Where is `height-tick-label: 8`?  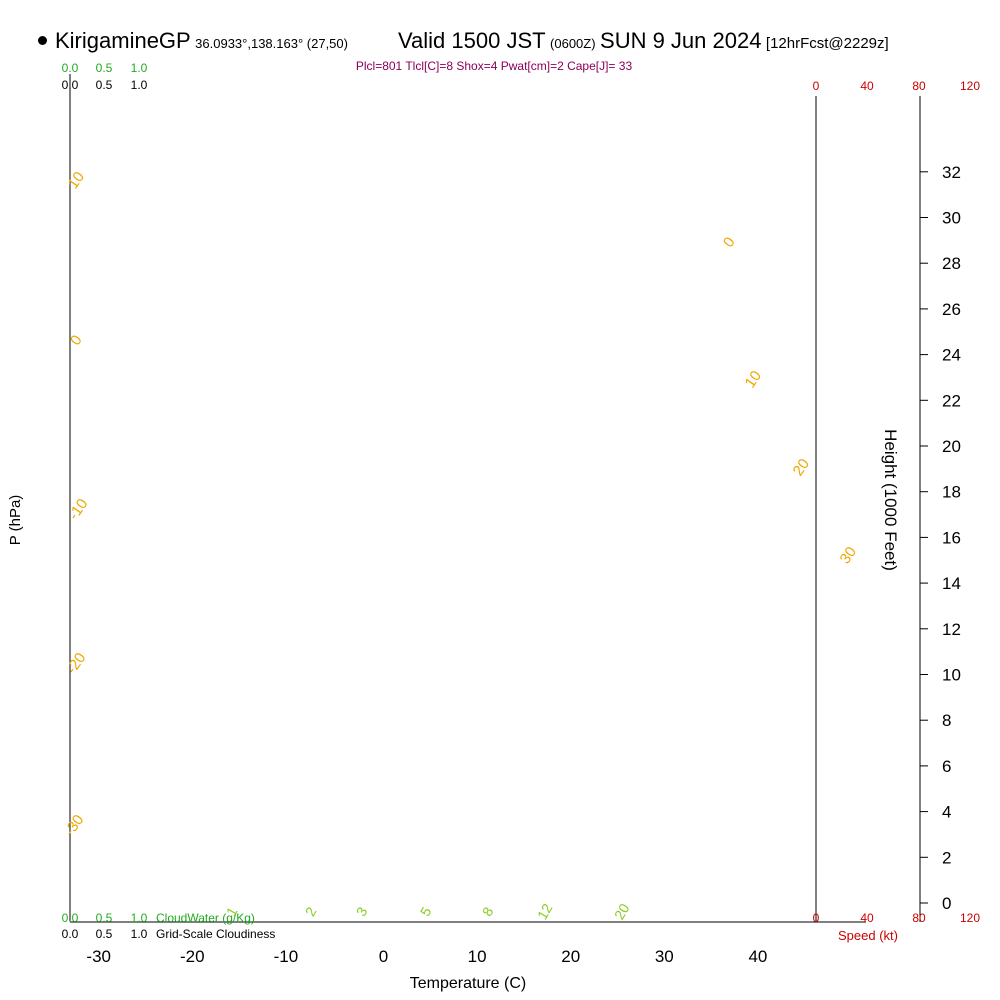 height-tick-label: 8 is located at coordinates (946, 720).